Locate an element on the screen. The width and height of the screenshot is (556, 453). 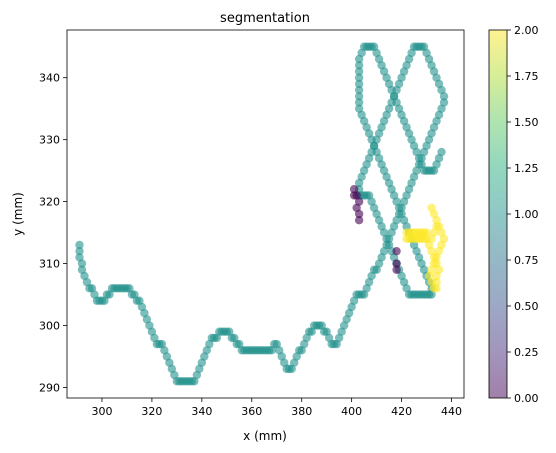
colorbar-tick-label: 0.00 is located at coordinates (526, 398).